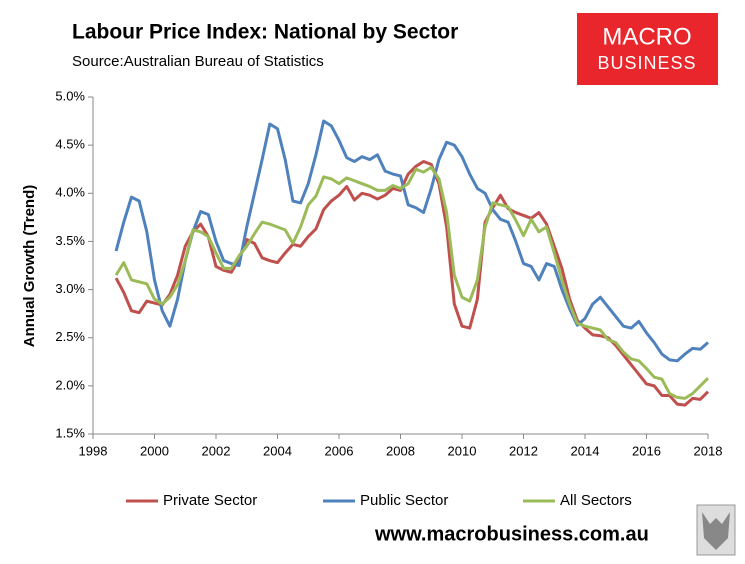 The height and width of the screenshot is (564, 745). I want to click on logo-box, so click(647, 49).